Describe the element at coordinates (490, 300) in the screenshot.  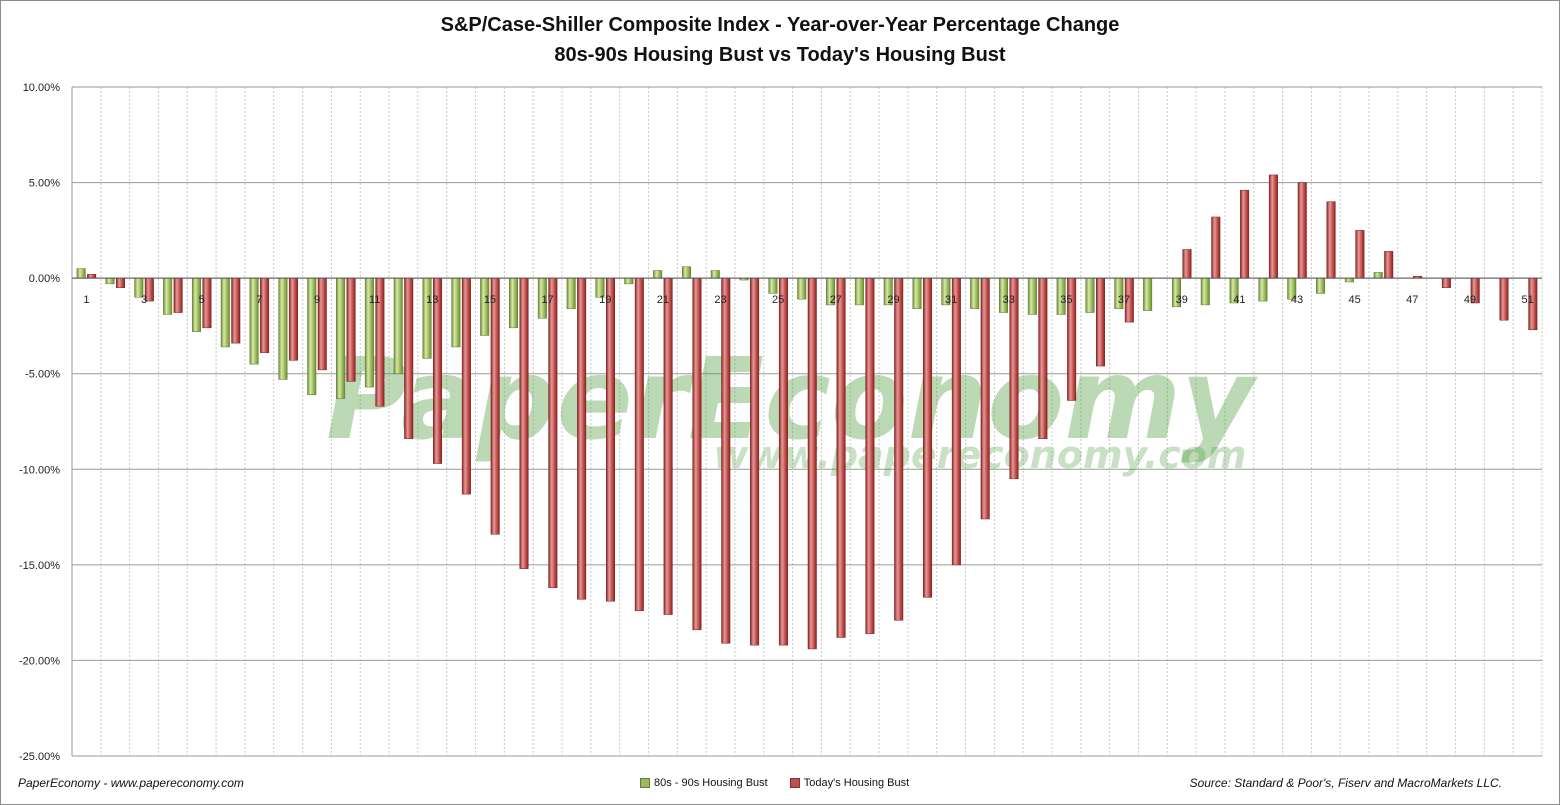
I see `x-tick-label: 15` at that location.